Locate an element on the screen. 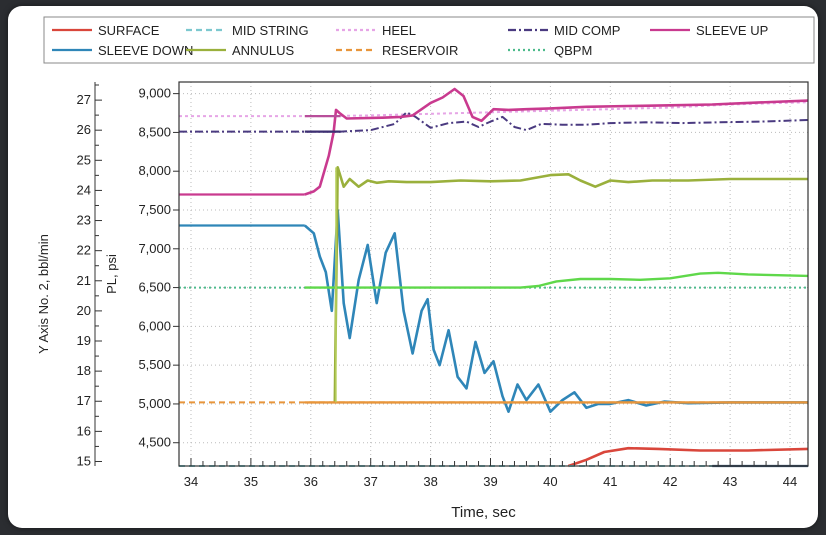 This screenshot has height=535, width=826. y-axis-title: PL, psi is located at coordinates (111, 274).